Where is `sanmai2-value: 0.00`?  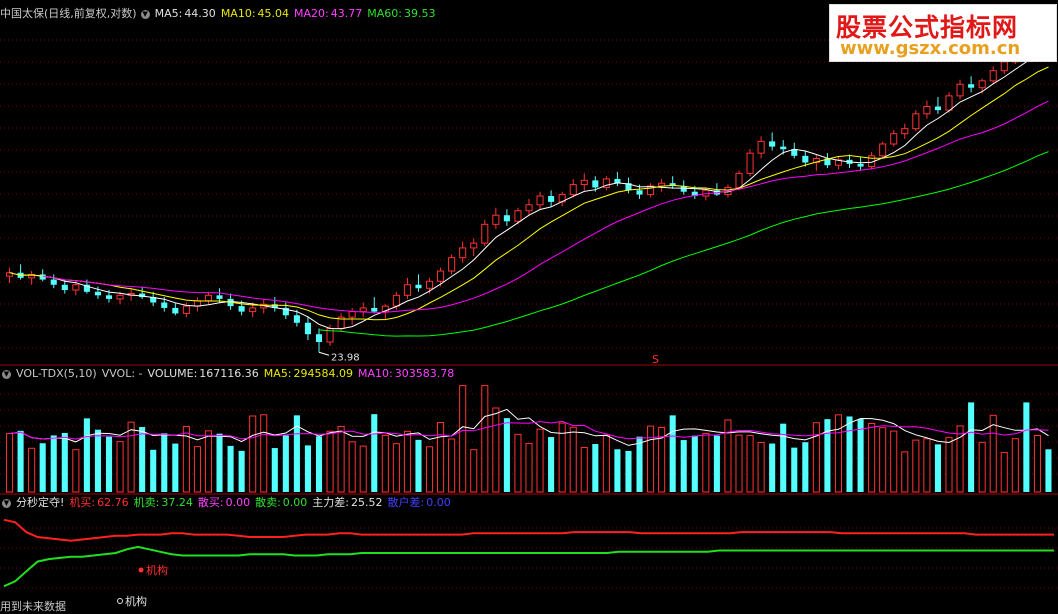 sanmai2-value: 0.00 is located at coordinates (295, 502).